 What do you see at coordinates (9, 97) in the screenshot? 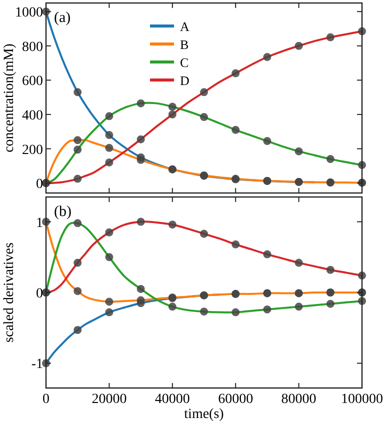
I see `y-axis-title: concentration(mM)` at bounding box center [9, 97].